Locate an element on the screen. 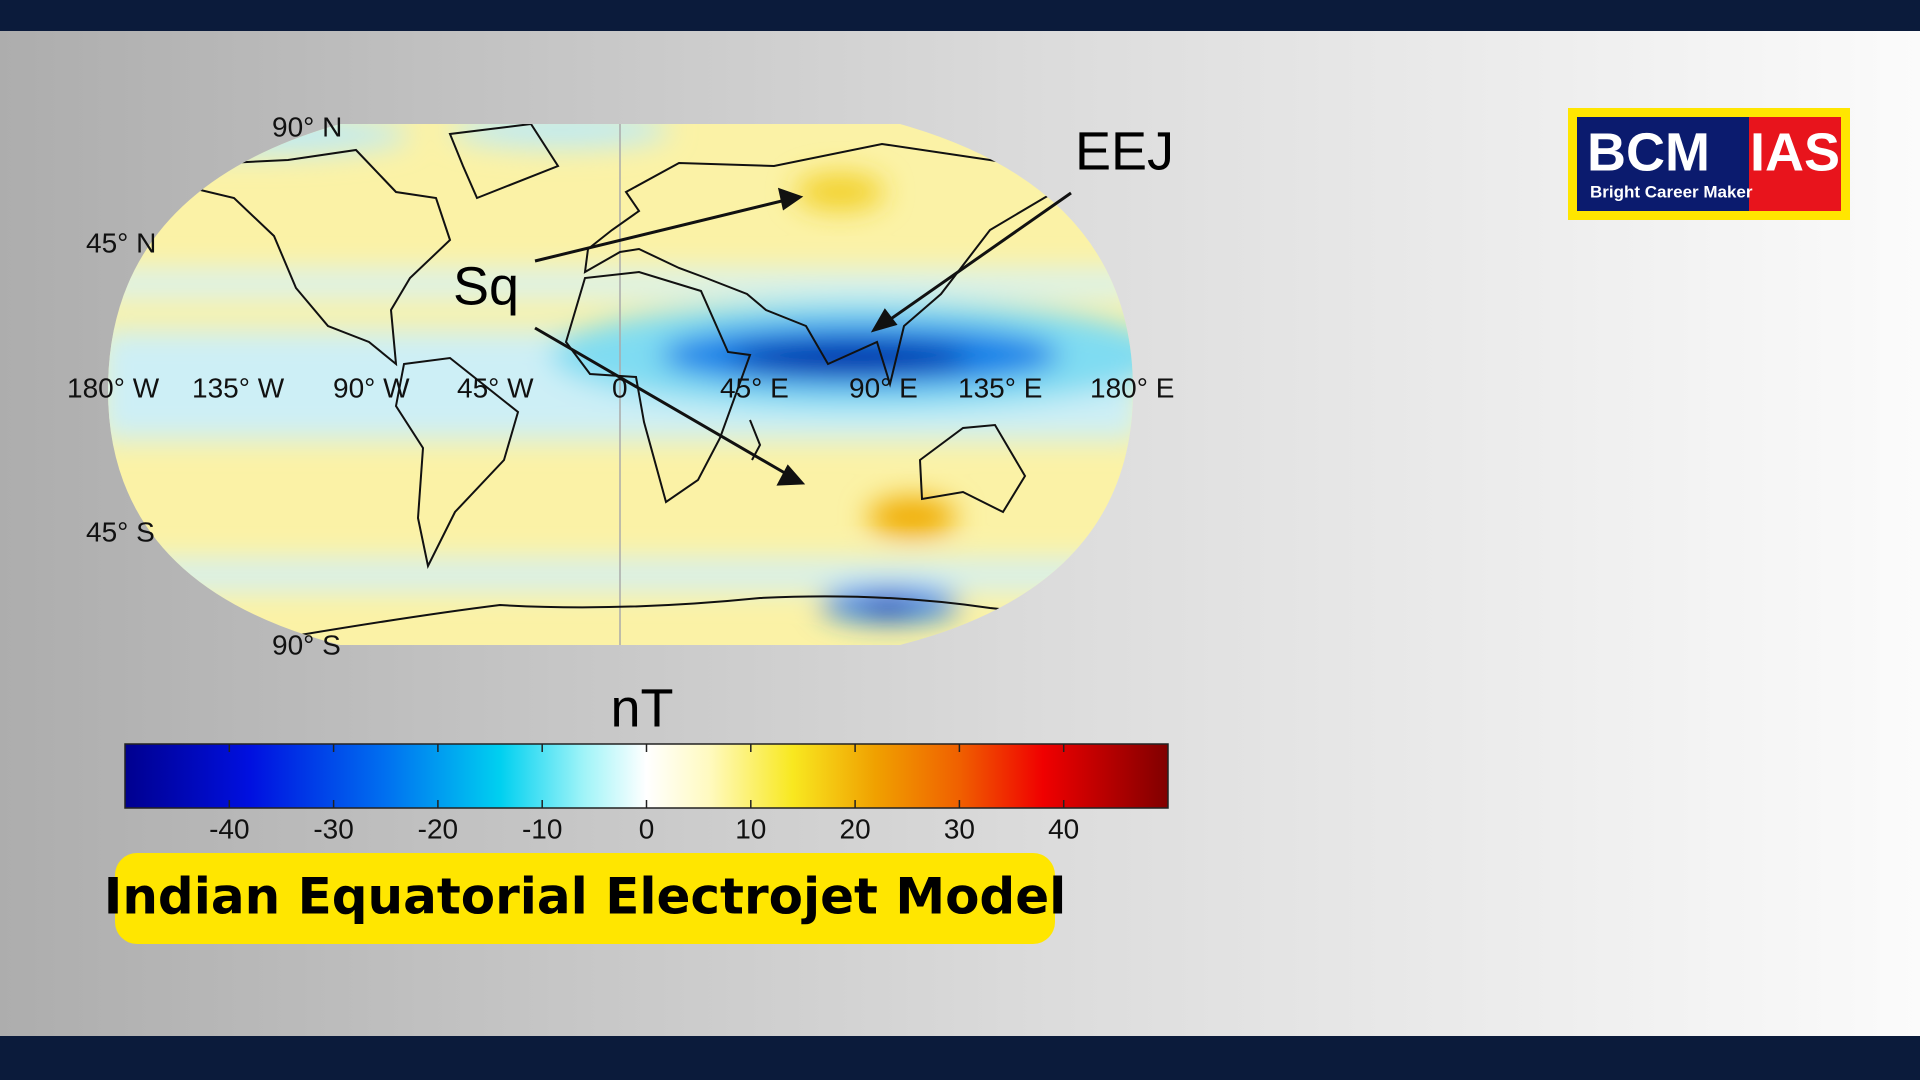 The height and width of the screenshot is (1080, 1920). logo: BCM IAS Bright Career Maker is located at coordinates (1709, 164).